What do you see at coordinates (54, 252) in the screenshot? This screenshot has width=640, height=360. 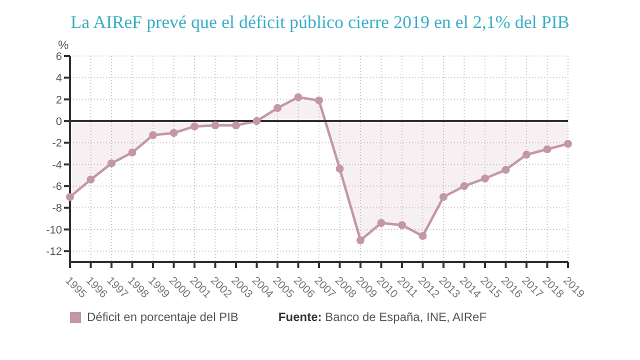 I see `y-tick-label: -12` at bounding box center [54, 252].